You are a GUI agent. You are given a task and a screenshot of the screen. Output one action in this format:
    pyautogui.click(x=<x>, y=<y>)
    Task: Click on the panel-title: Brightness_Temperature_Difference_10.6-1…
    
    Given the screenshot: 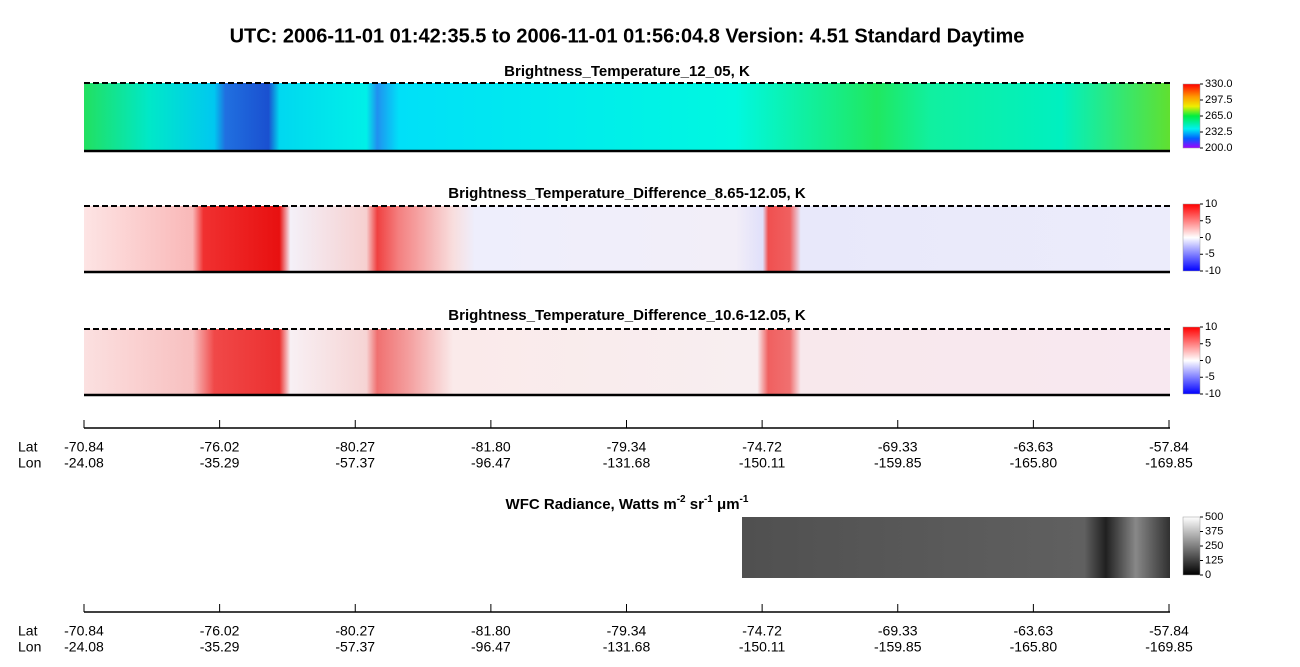 What is the action you would take?
    pyautogui.click(x=627, y=315)
    